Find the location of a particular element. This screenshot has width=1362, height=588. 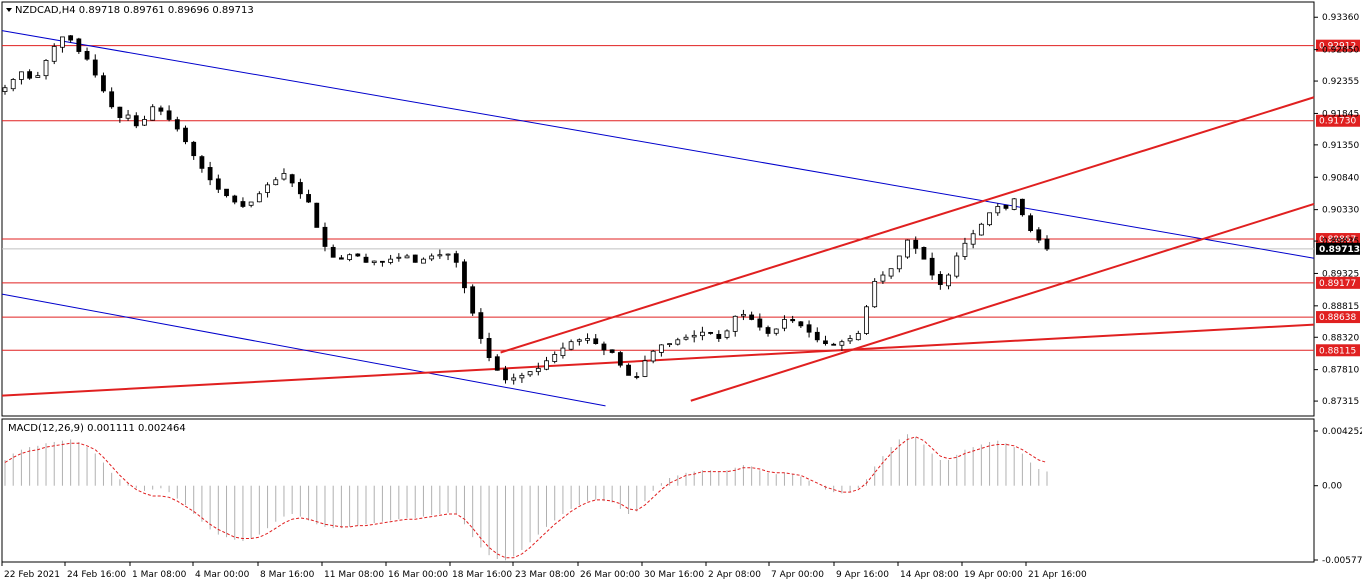

y-tick-label: 0.93360 is located at coordinates (1340, 18).